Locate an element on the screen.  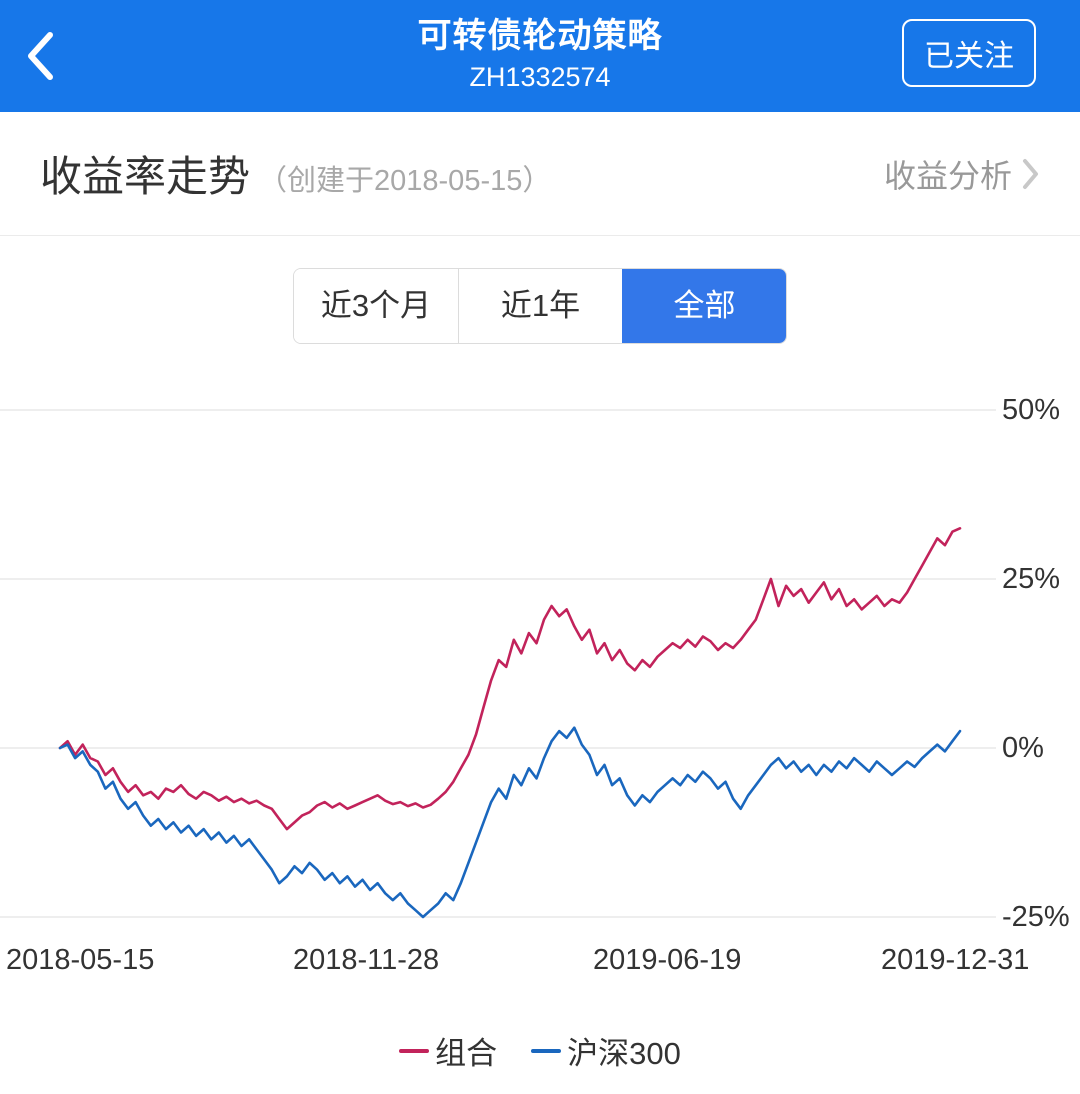
y-axis-label-50: 50% is located at coordinates (1031, 410).